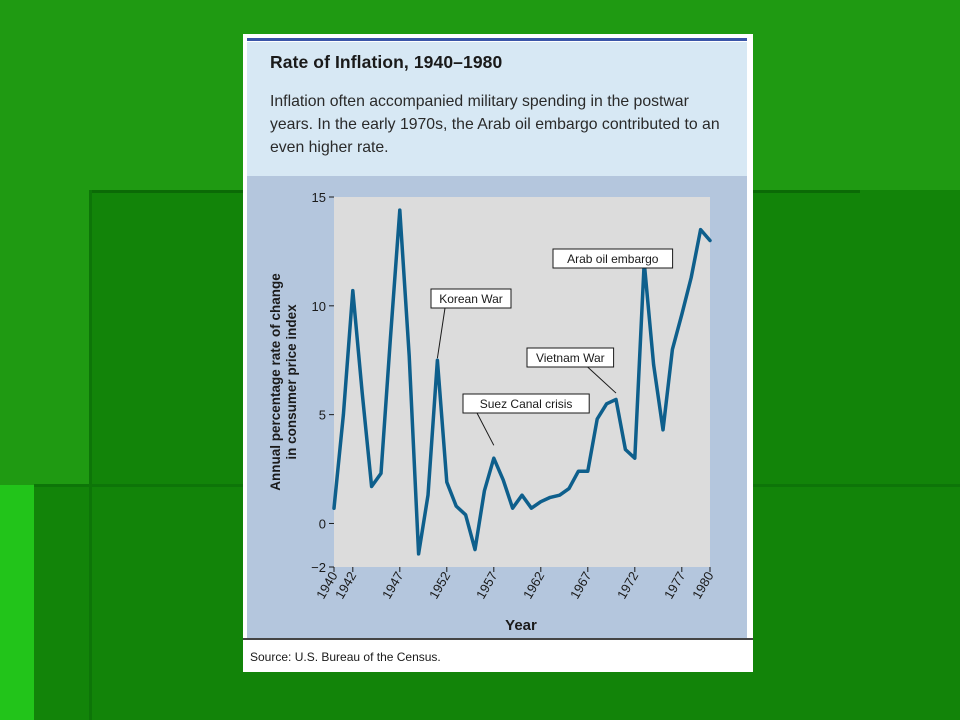  Describe the element at coordinates (471, 323) in the screenshot. I see `annotation-callout: Korean War` at that location.